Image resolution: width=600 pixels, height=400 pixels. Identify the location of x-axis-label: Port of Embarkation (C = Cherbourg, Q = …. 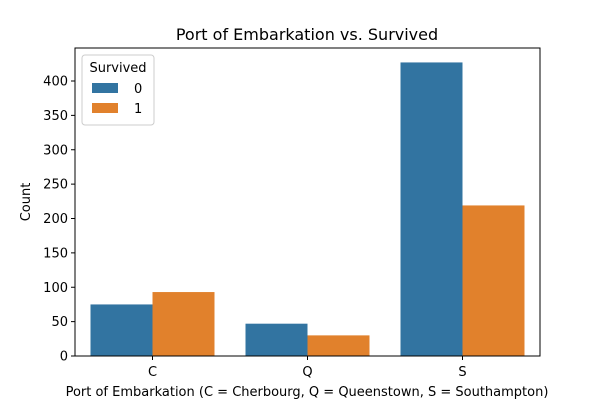
(307, 392).